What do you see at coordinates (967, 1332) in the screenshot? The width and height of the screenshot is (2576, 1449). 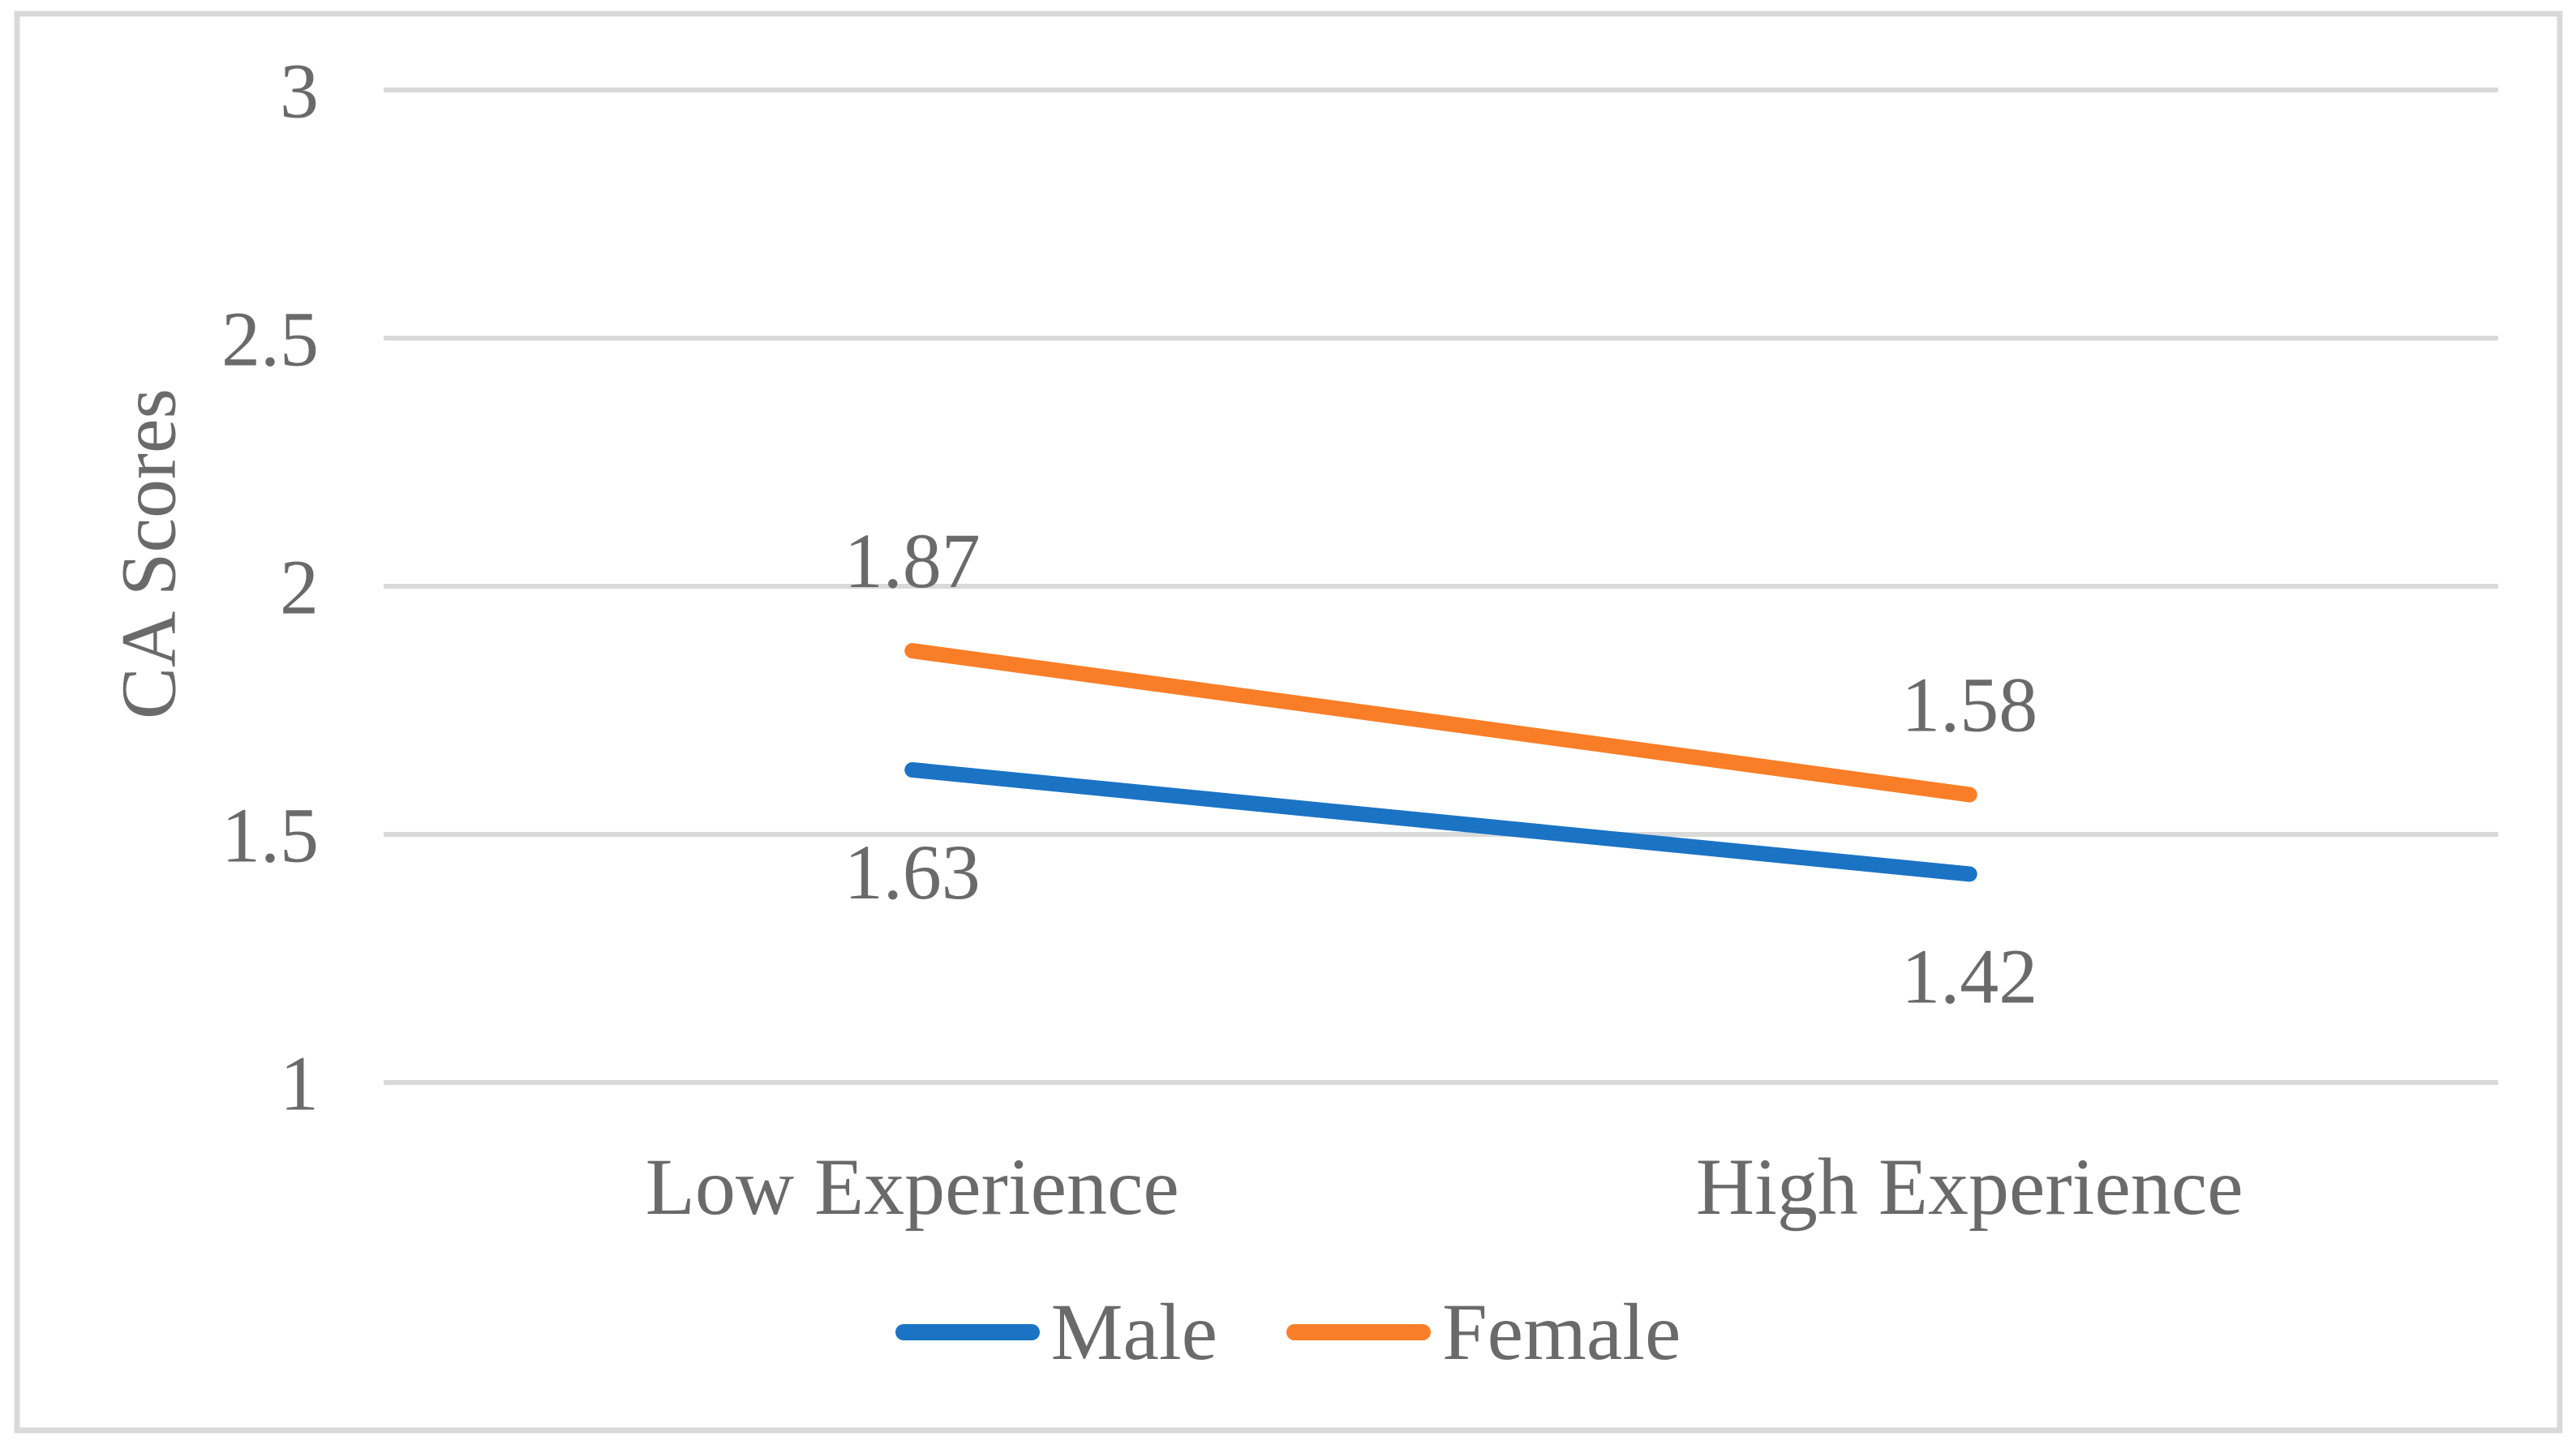 I see `legend-swatch-male` at bounding box center [967, 1332].